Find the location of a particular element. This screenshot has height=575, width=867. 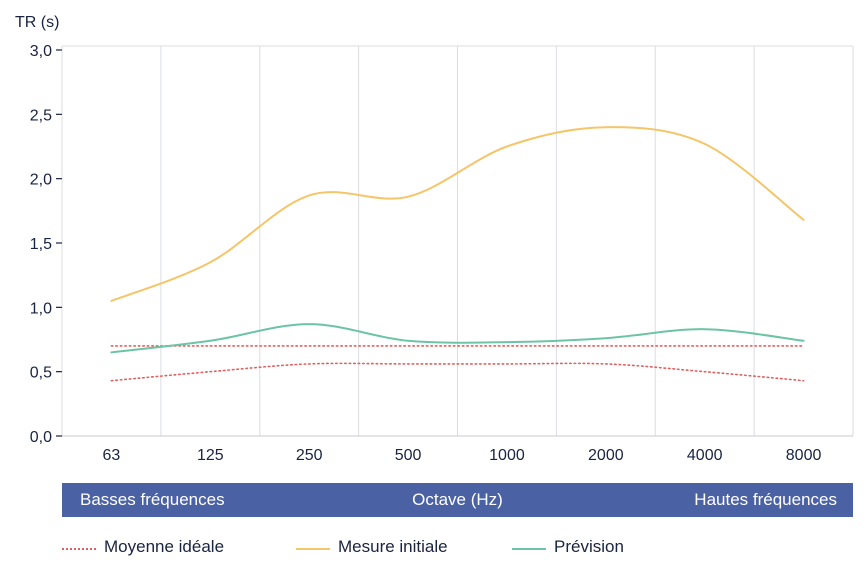

x-axis-label: Octave (Hz) is located at coordinates (457, 499).